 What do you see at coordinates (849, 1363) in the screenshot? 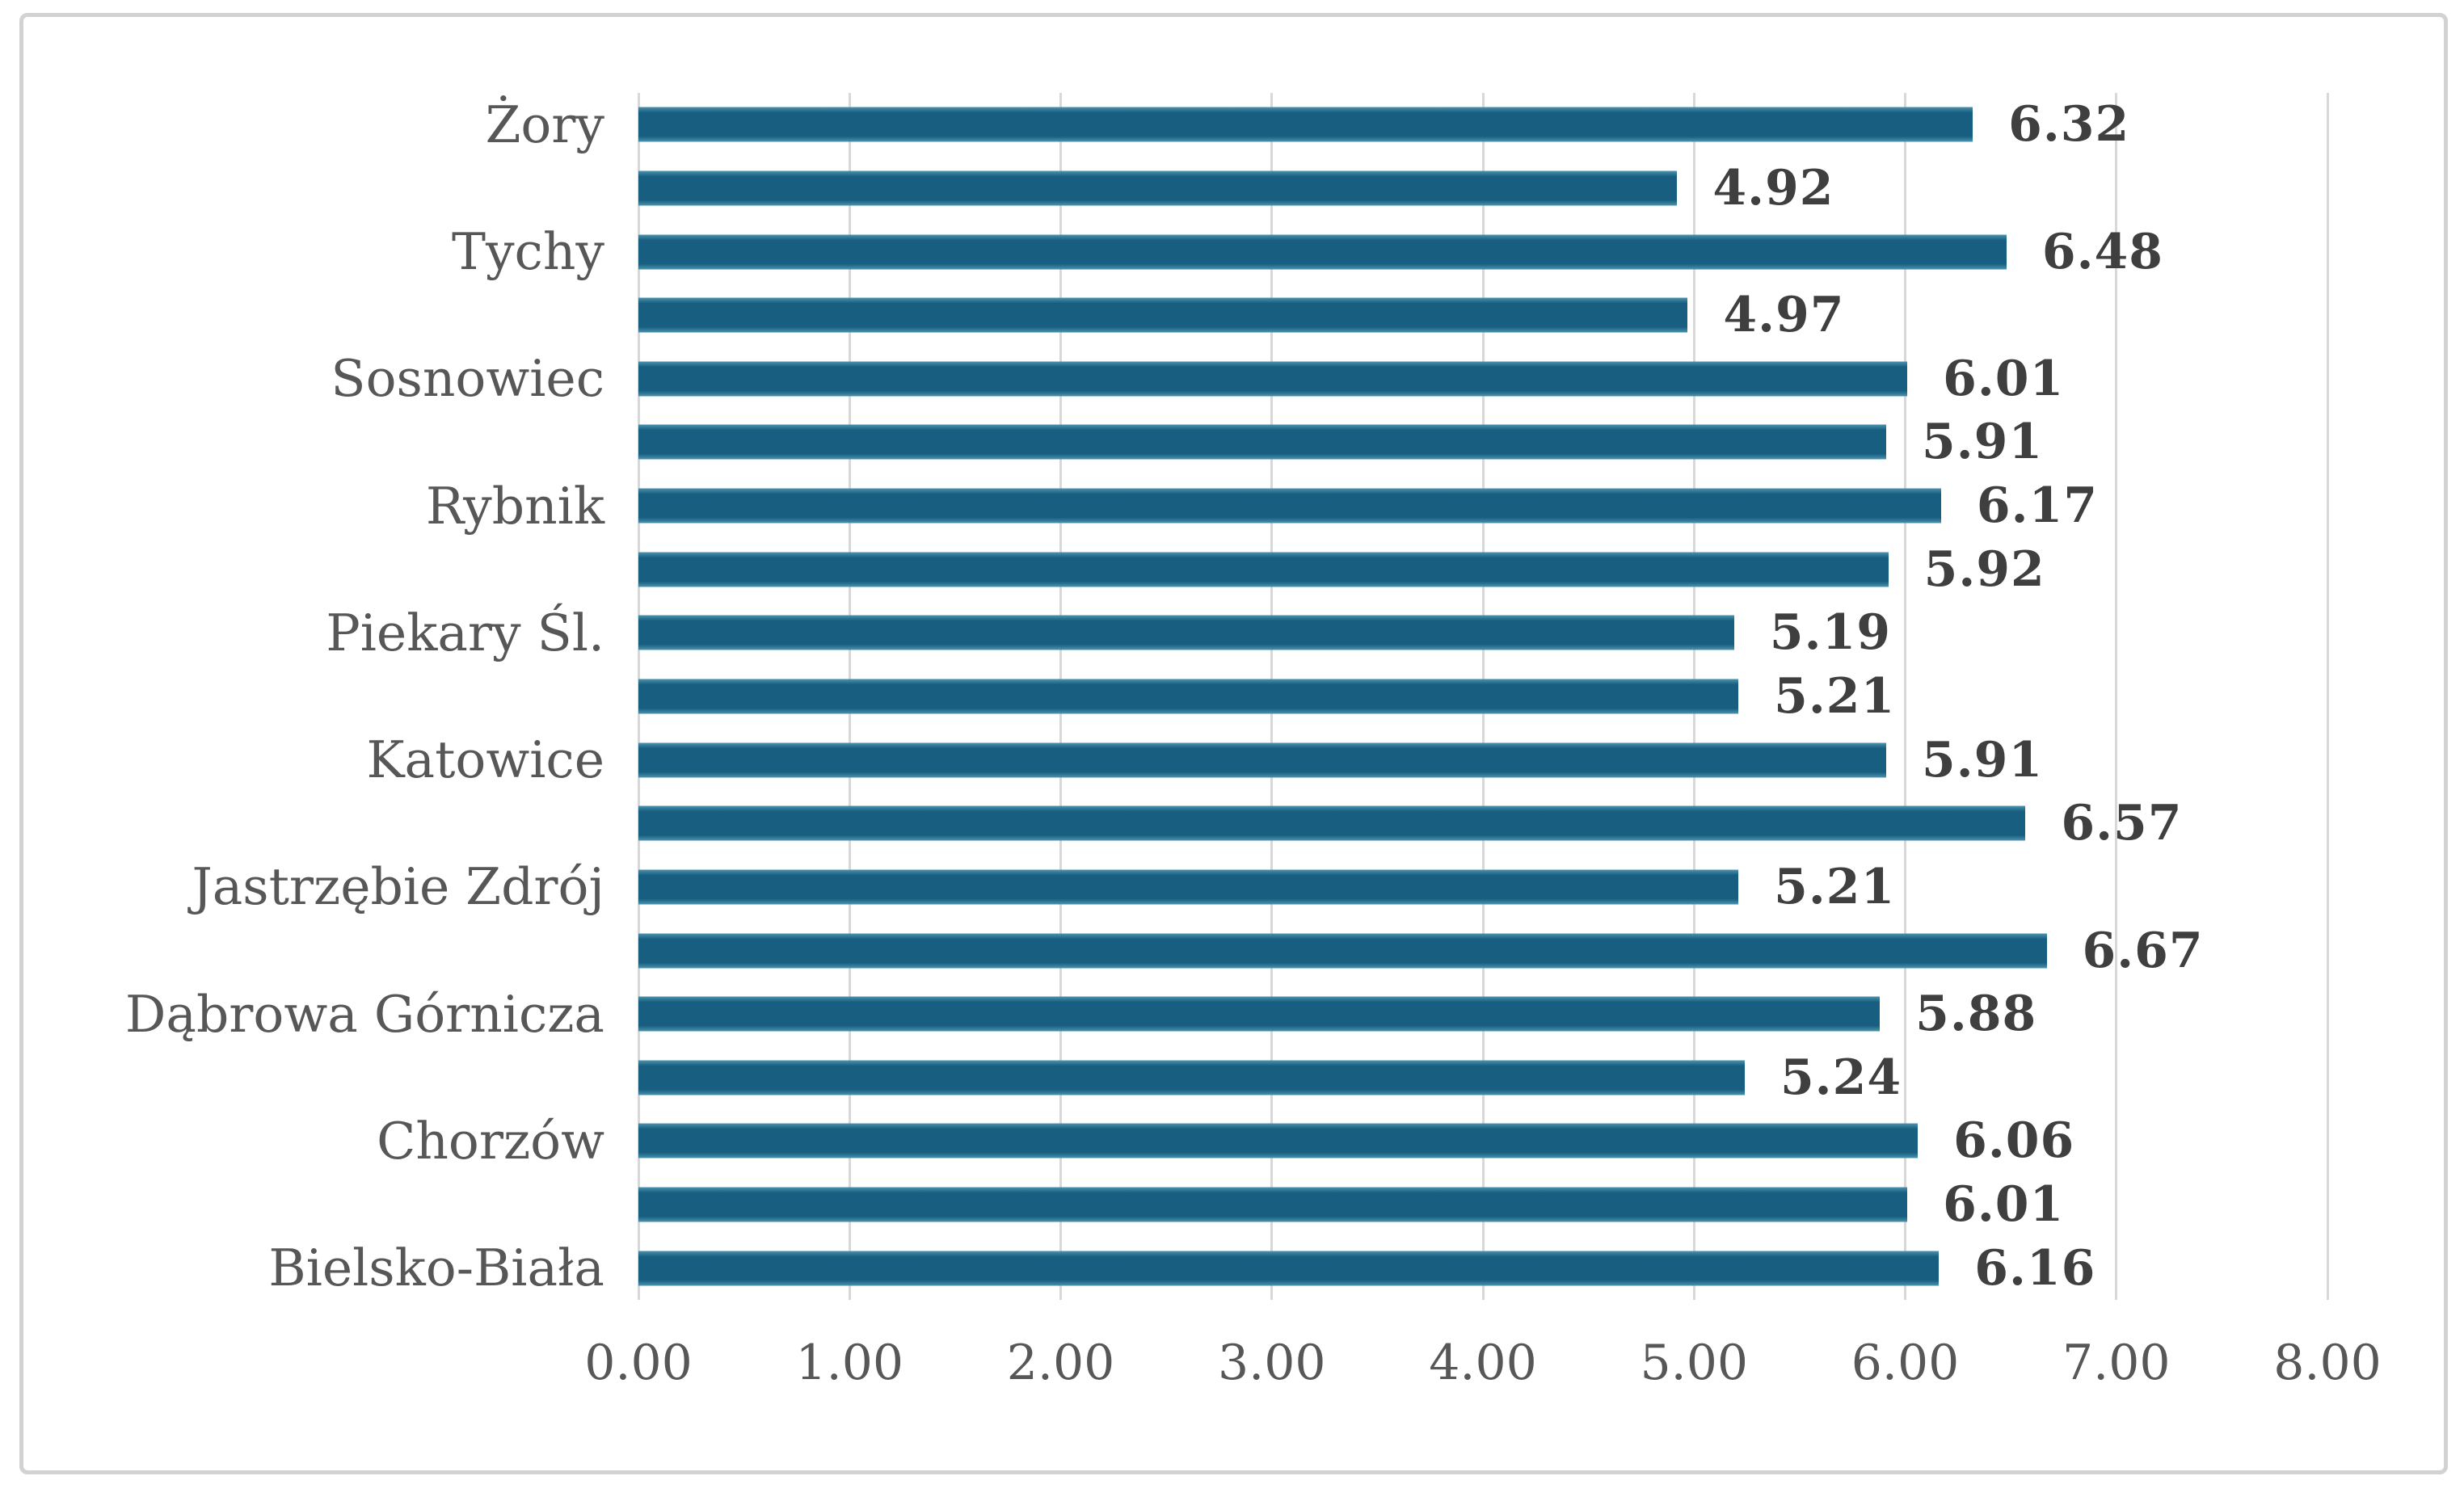
I see `x-tick-label: 1.00` at bounding box center [849, 1363].